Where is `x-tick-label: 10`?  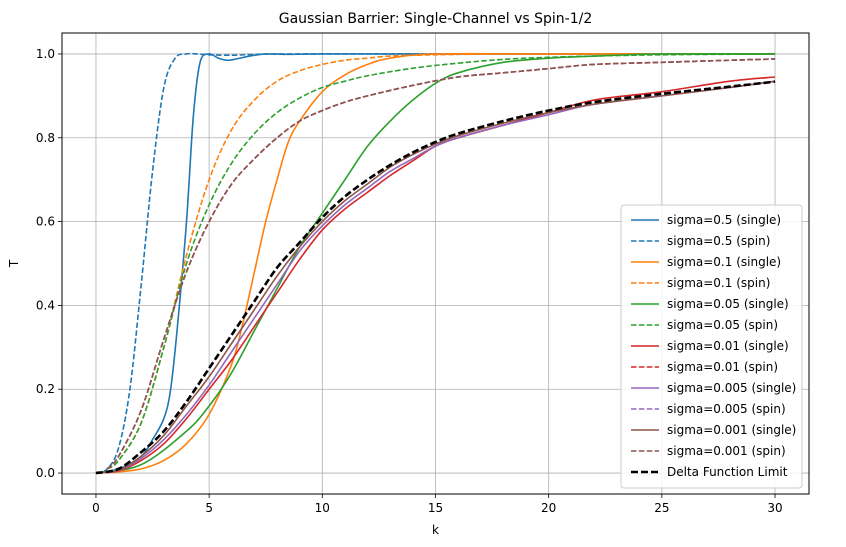 x-tick-label: 10 is located at coordinates (322, 508).